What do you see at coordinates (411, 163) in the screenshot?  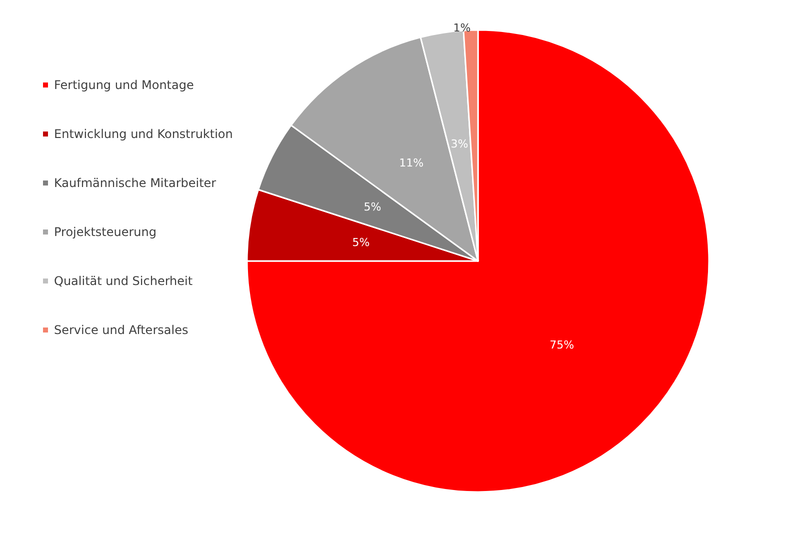 I see `data-label: 11%` at bounding box center [411, 163].